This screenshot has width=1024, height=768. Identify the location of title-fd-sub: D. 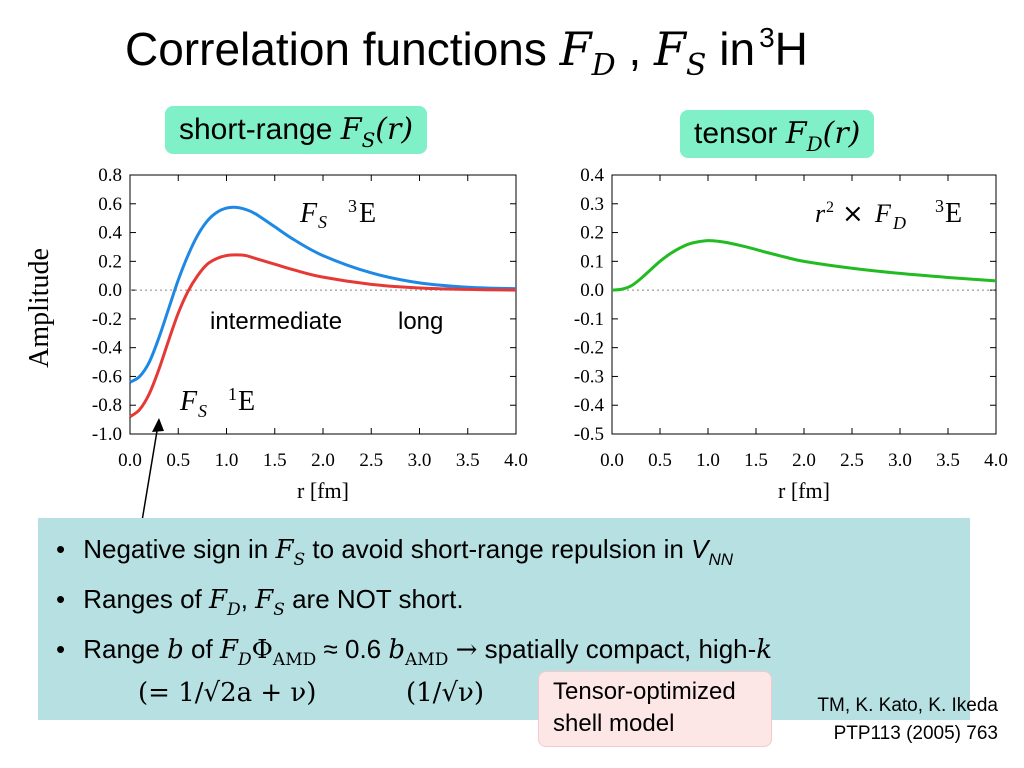
(603, 65).